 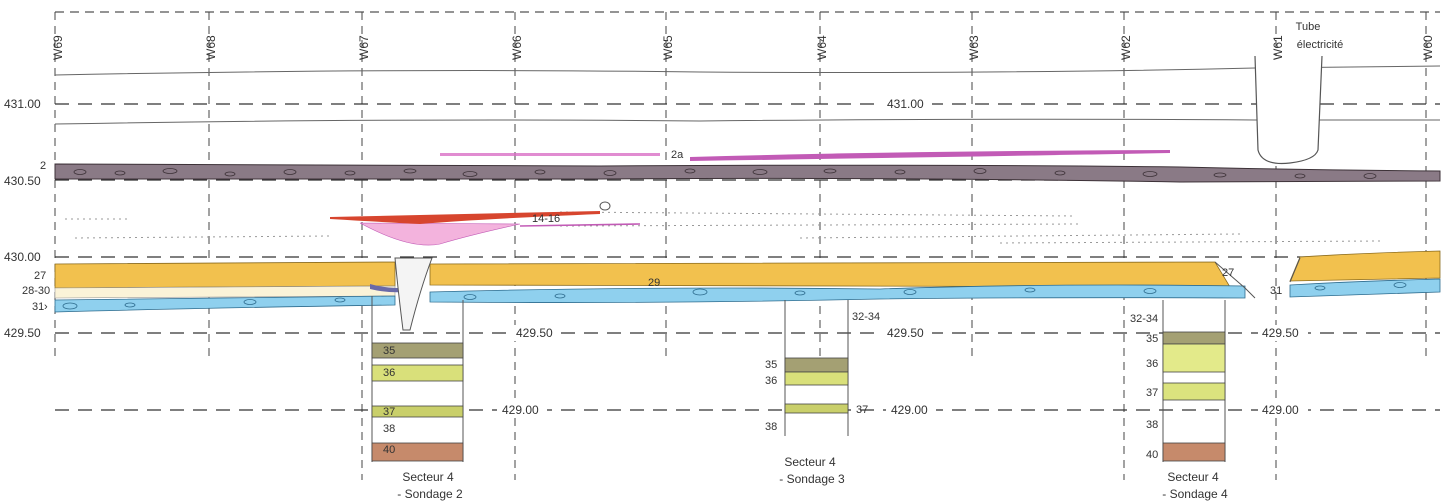 I want to click on pebble-outline, so click(x=605, y=206).